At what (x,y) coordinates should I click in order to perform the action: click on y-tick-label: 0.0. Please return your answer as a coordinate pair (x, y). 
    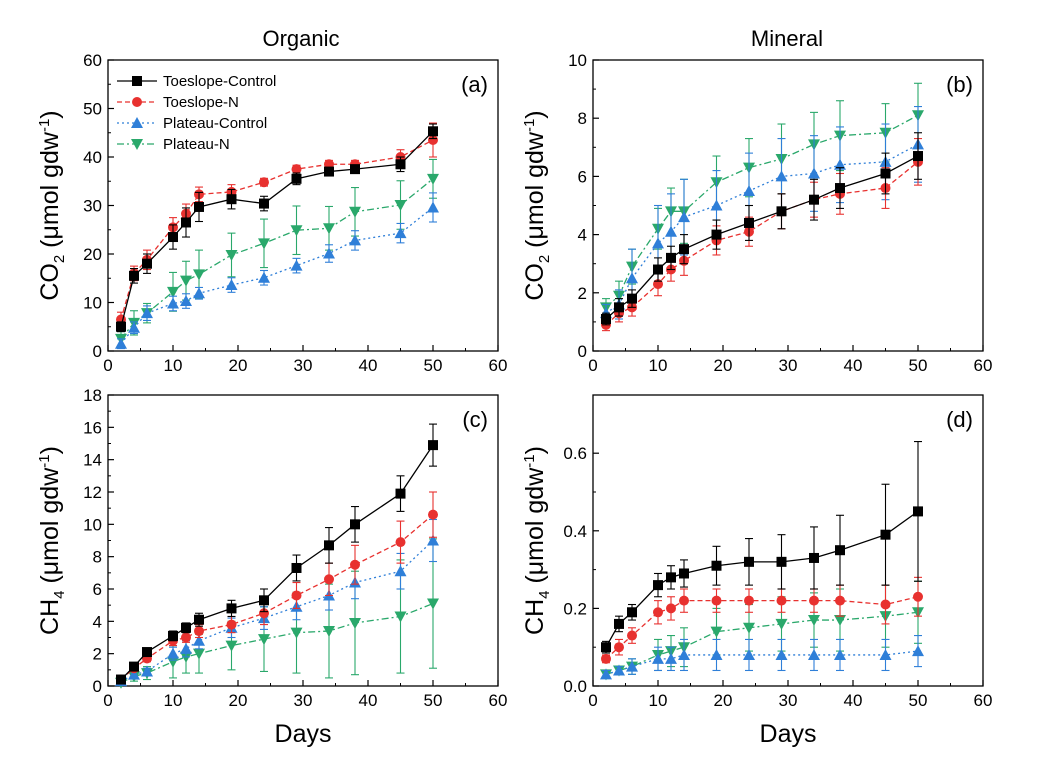
    Looking at the image, I should click on (575, 686).